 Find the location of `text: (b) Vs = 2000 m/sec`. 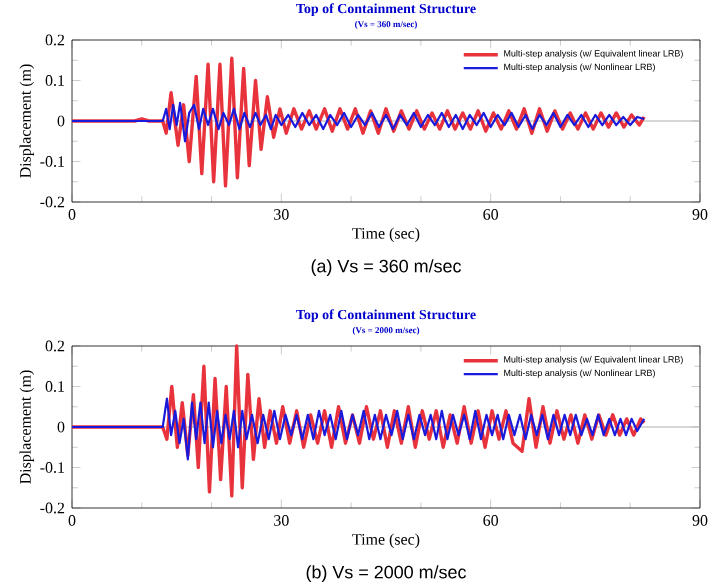

text: (b) Vs = 2000 m/sec is located at coordinates (386, 573).